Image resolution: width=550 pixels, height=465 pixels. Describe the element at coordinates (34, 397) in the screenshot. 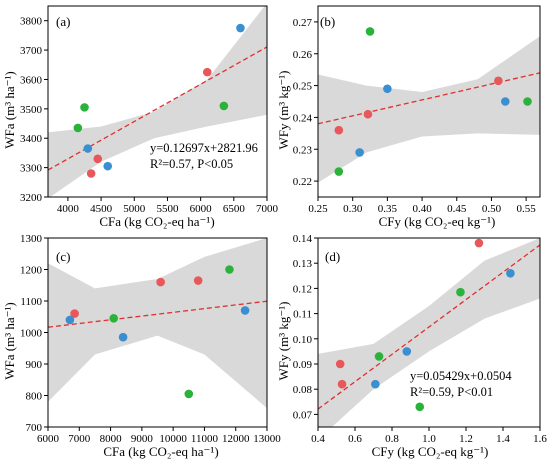

I see `y-tick-label: 800` at that location.